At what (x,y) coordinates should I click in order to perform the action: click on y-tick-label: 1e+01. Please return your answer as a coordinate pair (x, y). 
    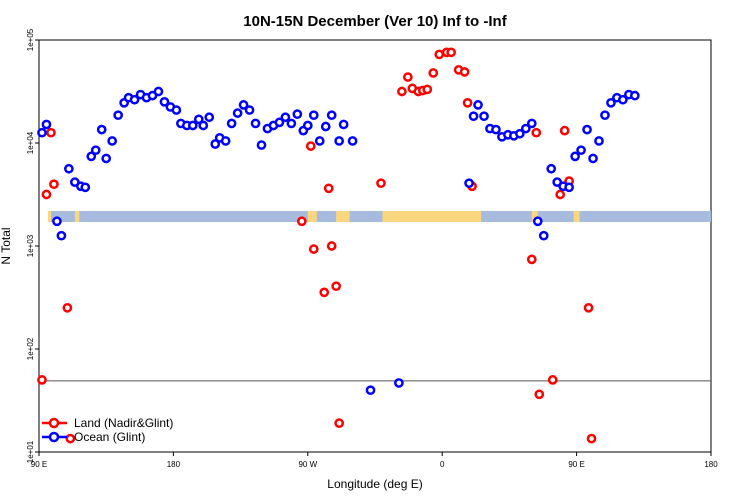
    Looking at the image, I should click on (30, 451).